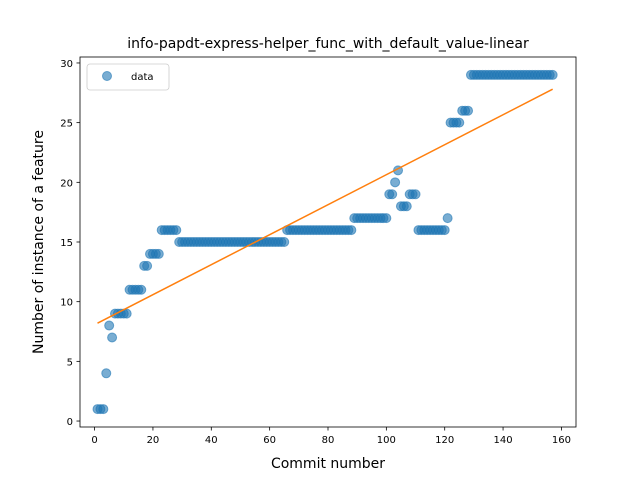 The image size is (640, 480). What do you see at coordinates (503, 440) in the screenshot?
I see `x-tick-label: 140` at bounding box center [503, 440].